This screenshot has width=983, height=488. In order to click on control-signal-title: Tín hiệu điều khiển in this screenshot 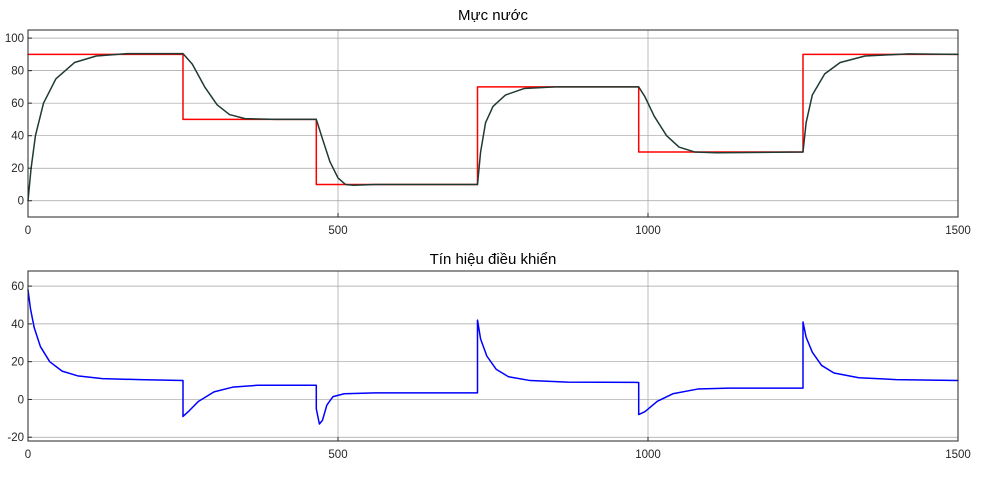, I will do `click(493, 259)`.